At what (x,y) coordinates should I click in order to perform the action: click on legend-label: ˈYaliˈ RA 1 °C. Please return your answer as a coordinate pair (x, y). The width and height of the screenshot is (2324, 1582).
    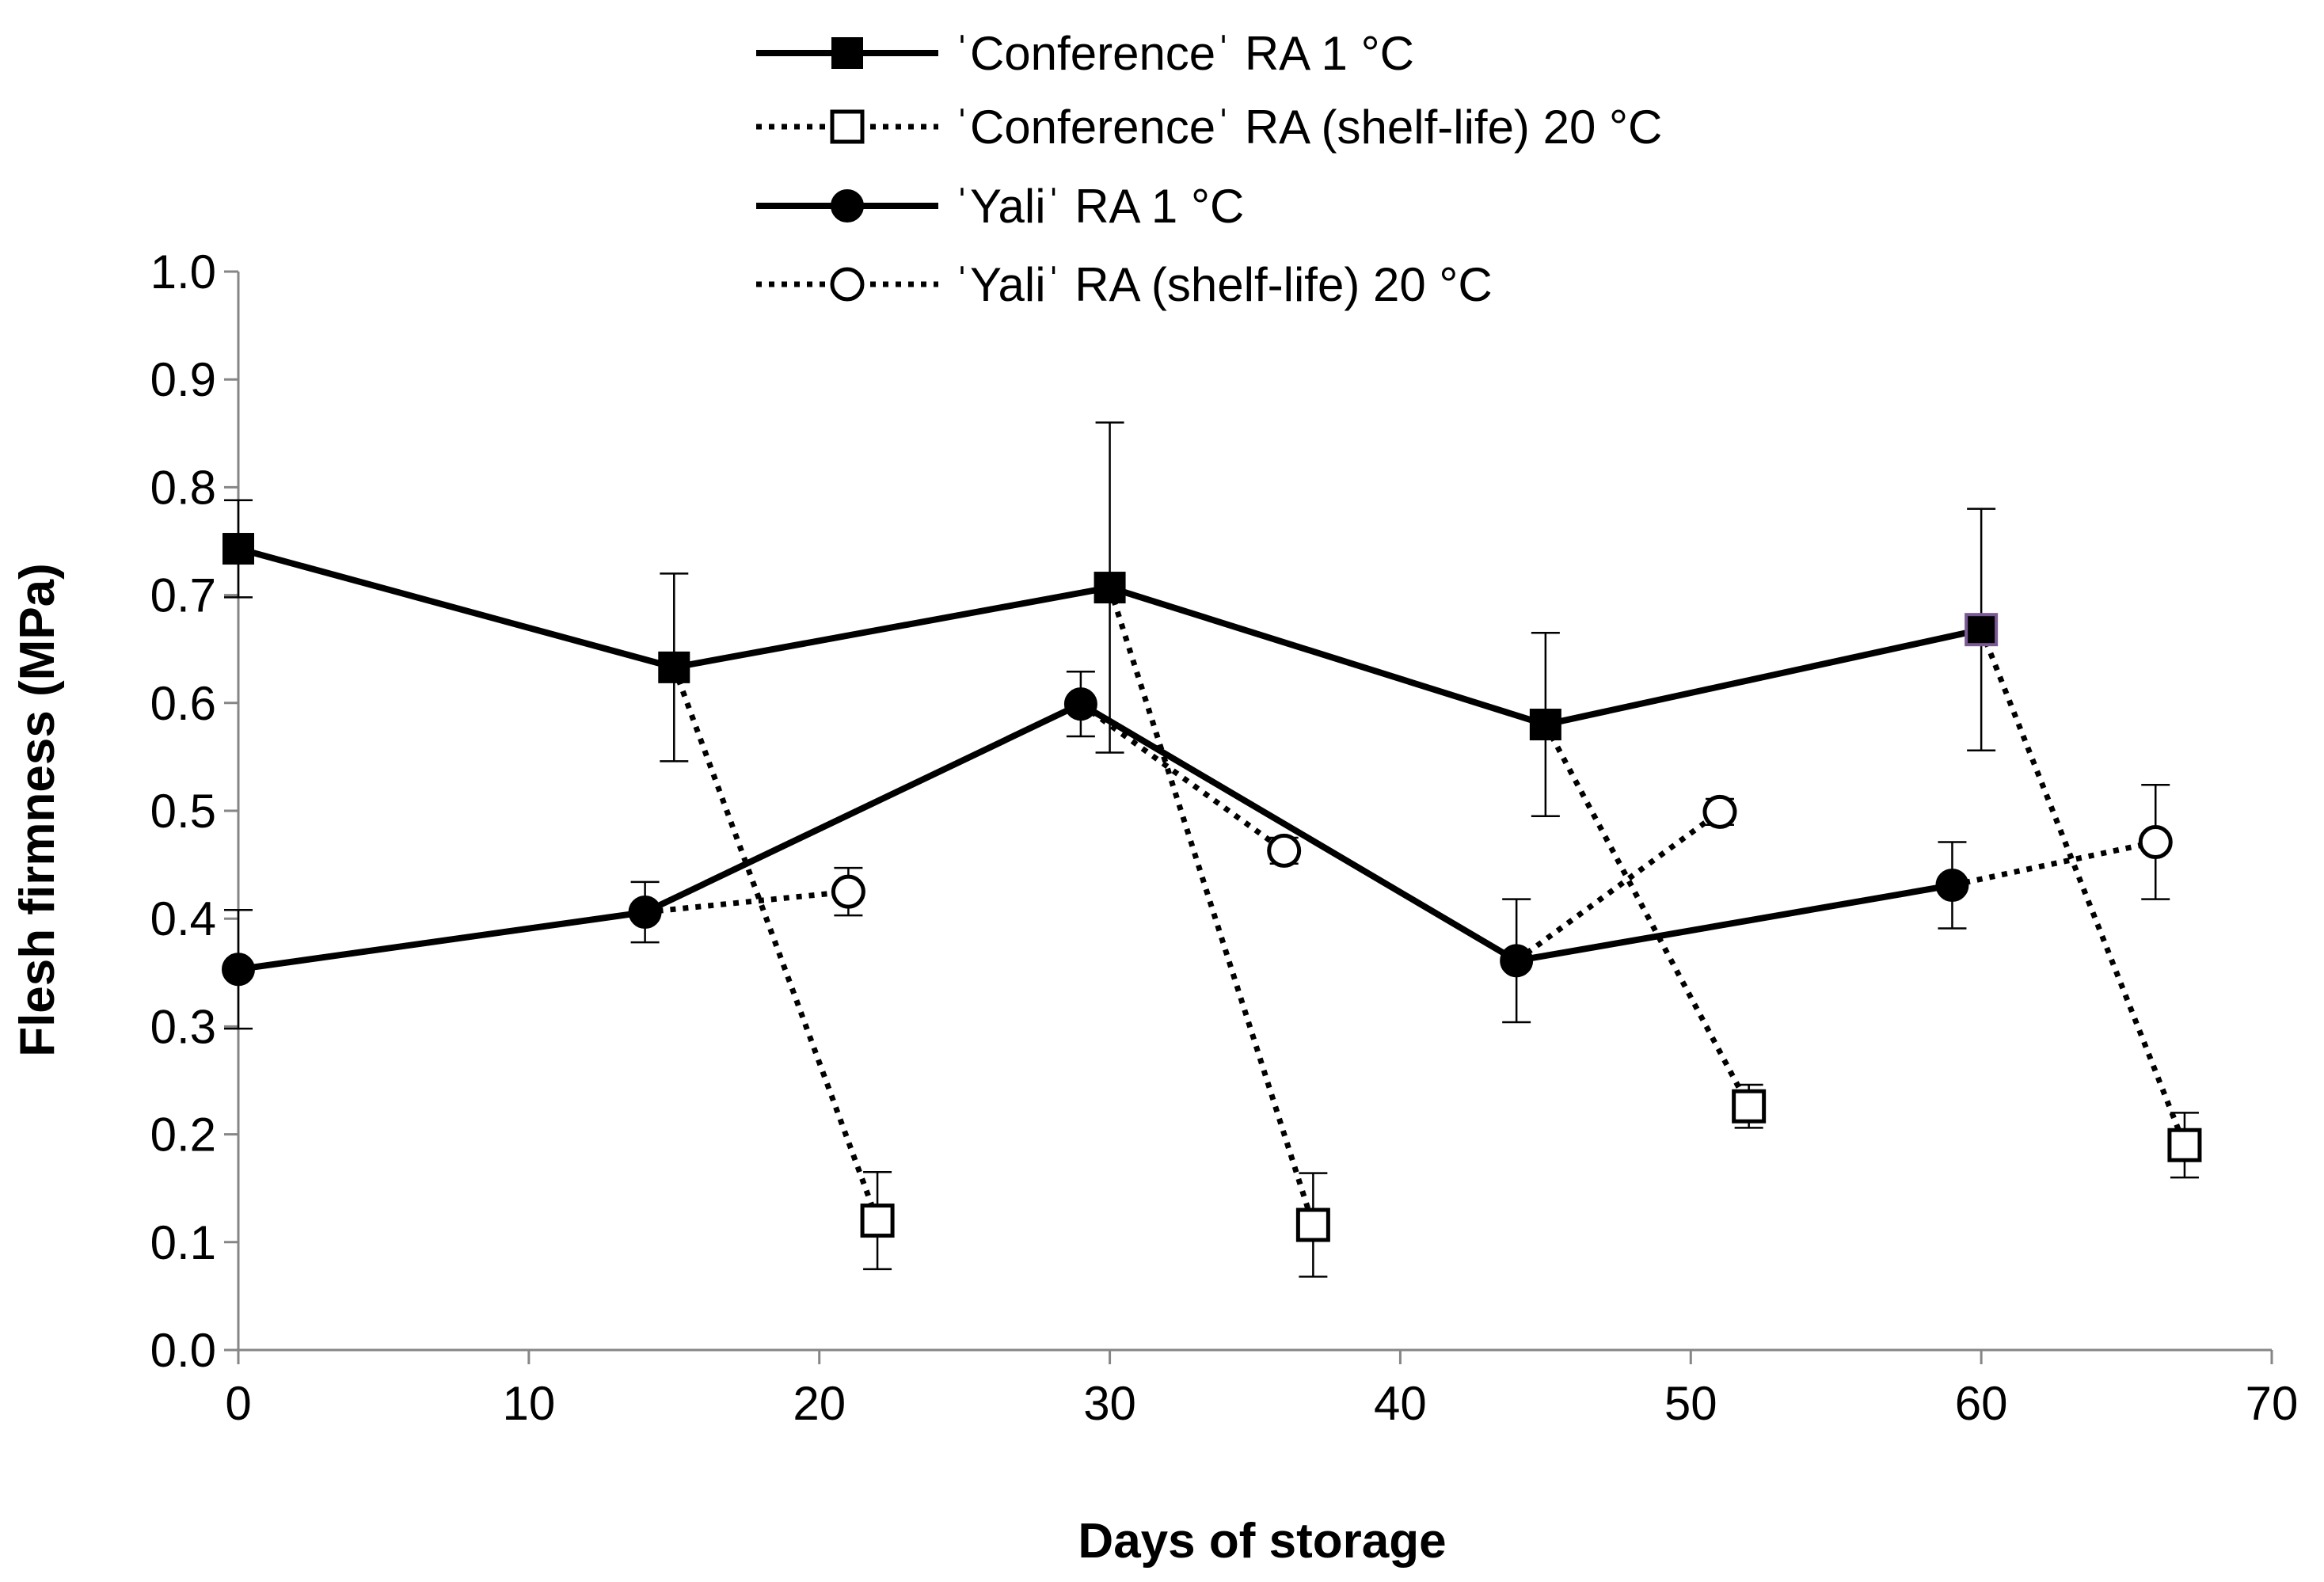
    Looking at the image, I should click on (1099, 207).